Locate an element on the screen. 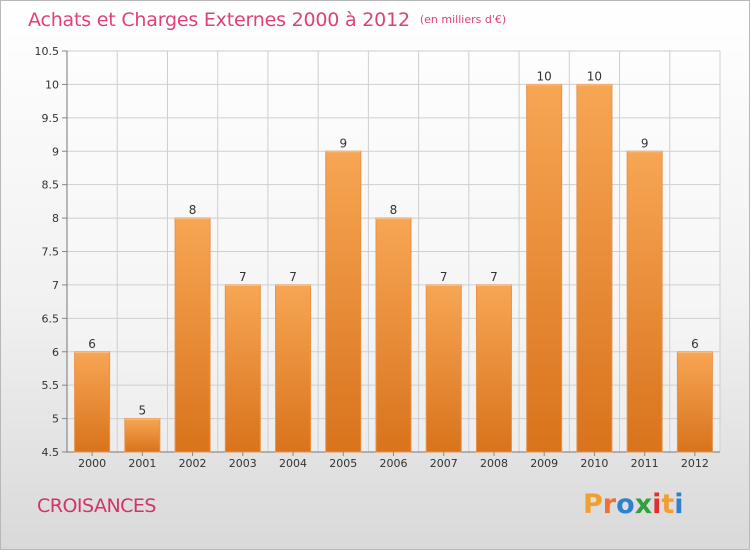 This screenshot has width=750, height=550. bar-2009 is located at coordinates (544, 268).